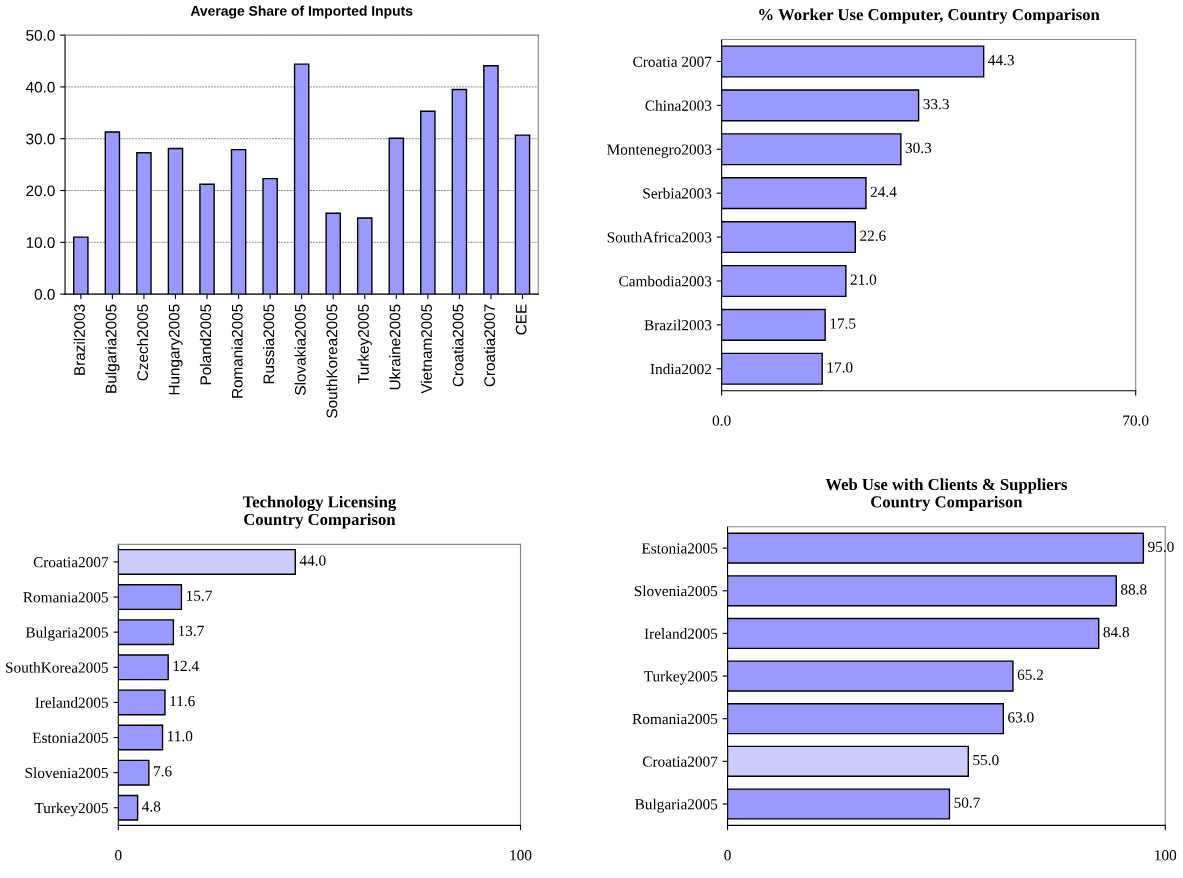 This screenshot has width=1183, height=878. What do you see at coordinates (426, 349) in the screenshot?
I see `x-tick-label: Vietnam2005` at bounding box center [426, 349].